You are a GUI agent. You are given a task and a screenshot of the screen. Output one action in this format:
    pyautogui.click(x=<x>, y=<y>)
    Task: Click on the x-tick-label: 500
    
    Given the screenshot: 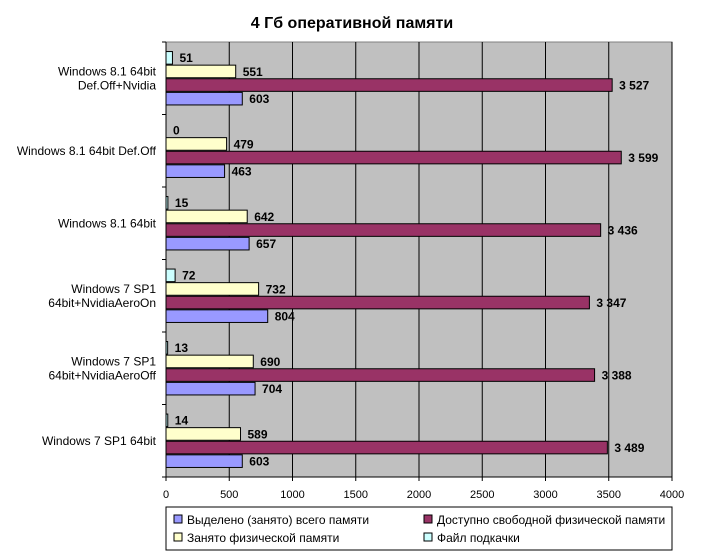 What is the action you would take?
    pyautogui.click(x=229, y=495)
    